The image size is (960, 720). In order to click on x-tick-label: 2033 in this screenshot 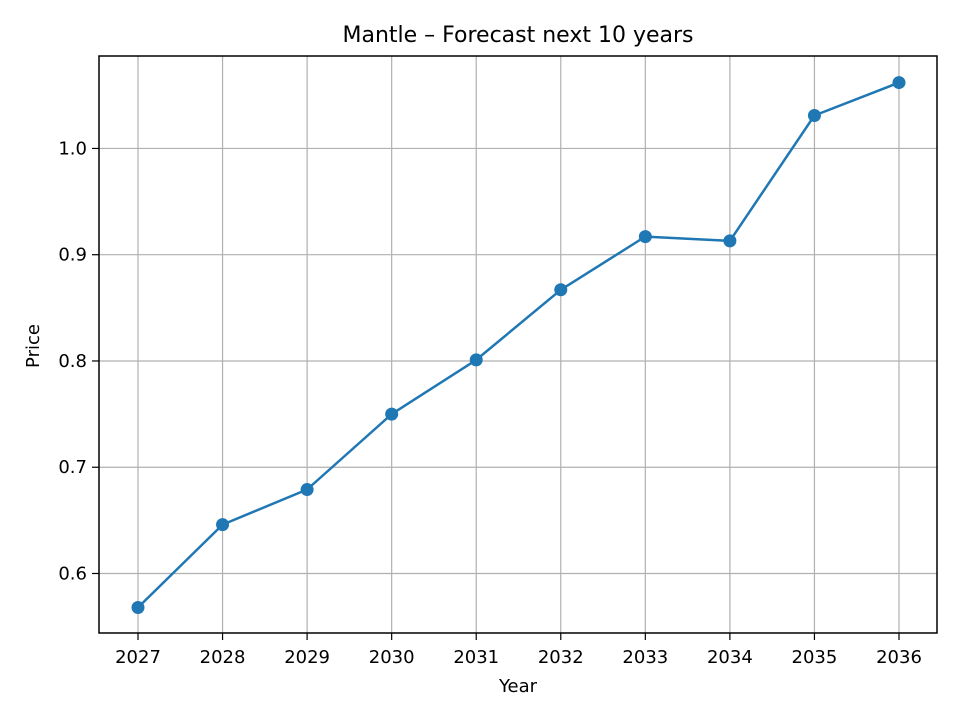, I will do `click(645, 657)`.